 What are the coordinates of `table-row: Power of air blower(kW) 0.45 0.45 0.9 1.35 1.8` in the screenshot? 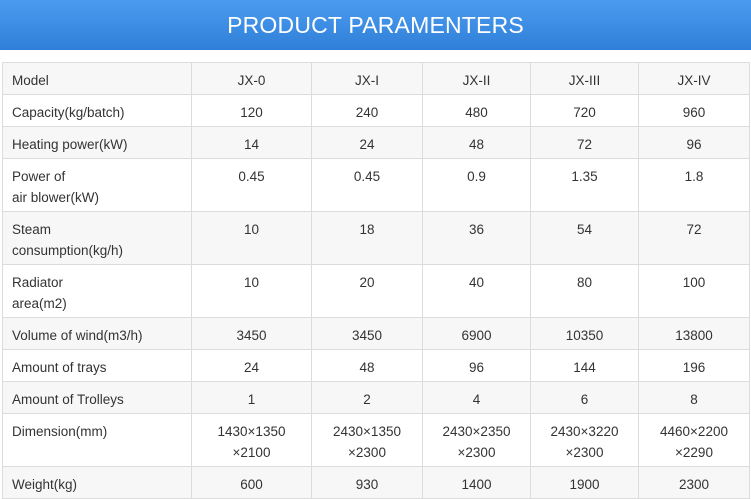 It's located at (376, 185).